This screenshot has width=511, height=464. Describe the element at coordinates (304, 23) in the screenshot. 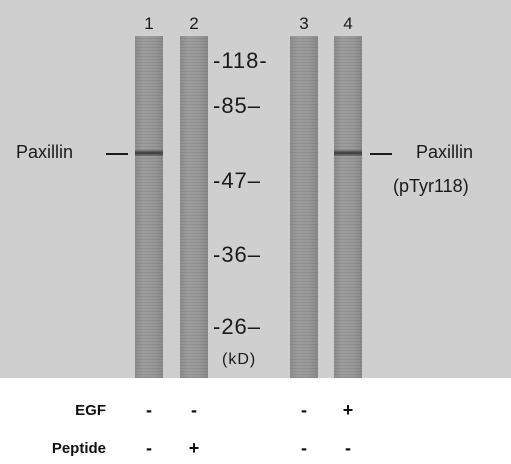

I see `lane-number: 3` at that location.